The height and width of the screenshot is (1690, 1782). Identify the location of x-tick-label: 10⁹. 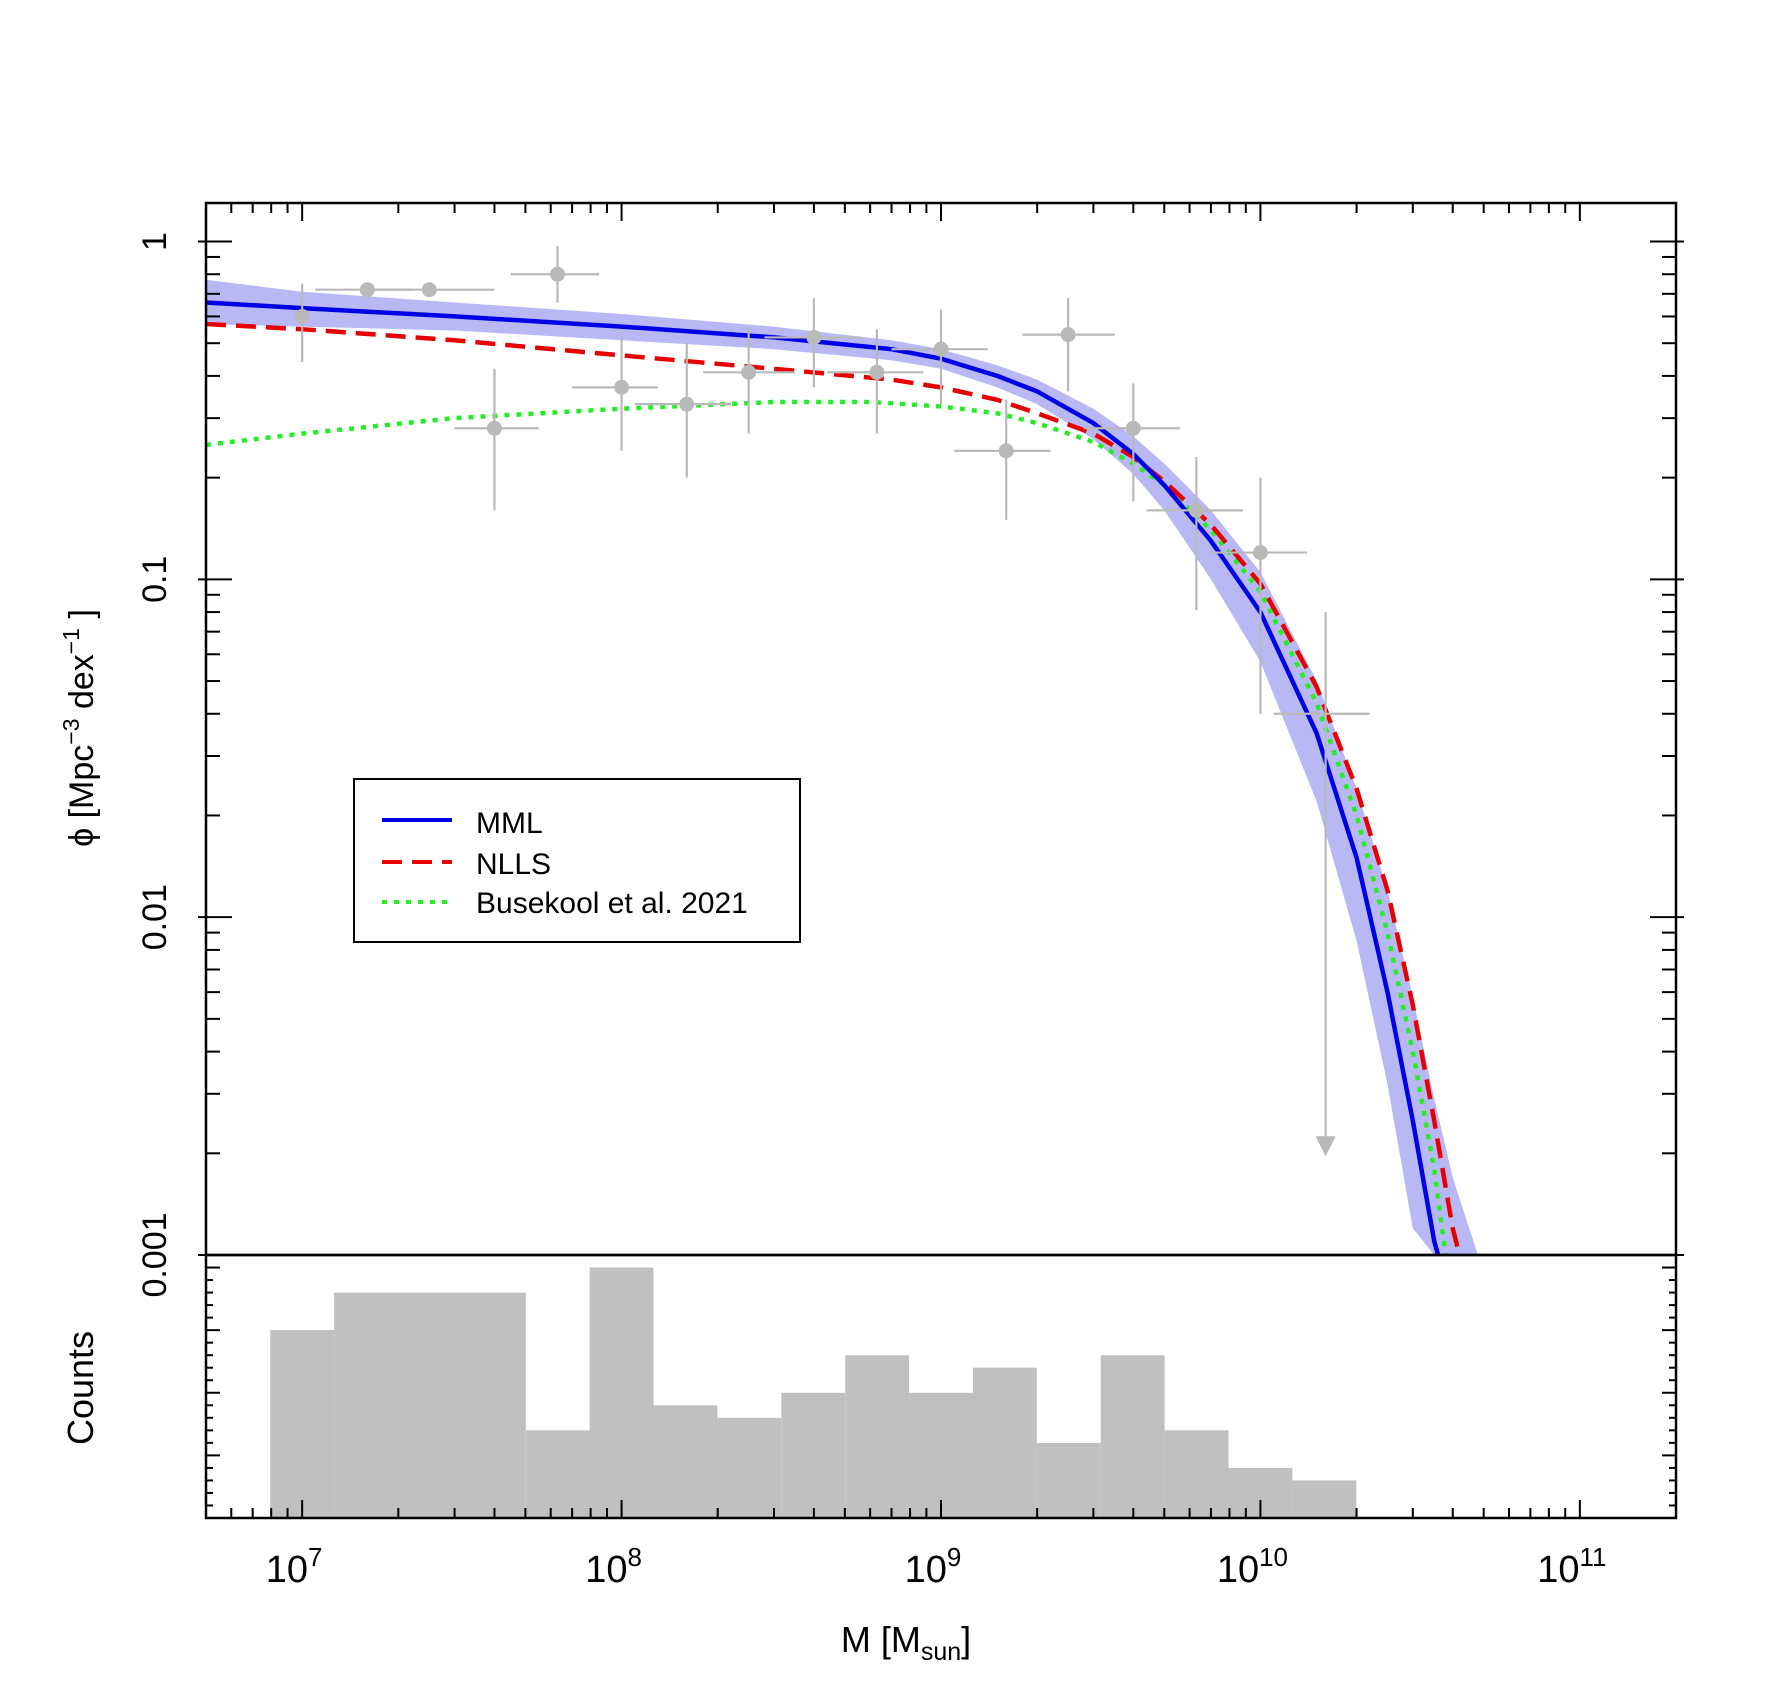
(933, 1566).